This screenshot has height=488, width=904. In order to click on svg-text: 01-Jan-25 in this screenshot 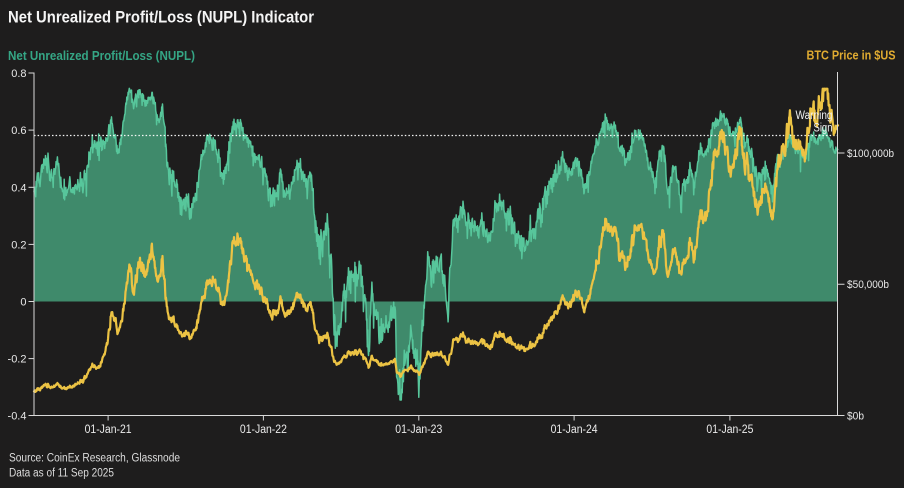, I will do `click(729, 430)`.